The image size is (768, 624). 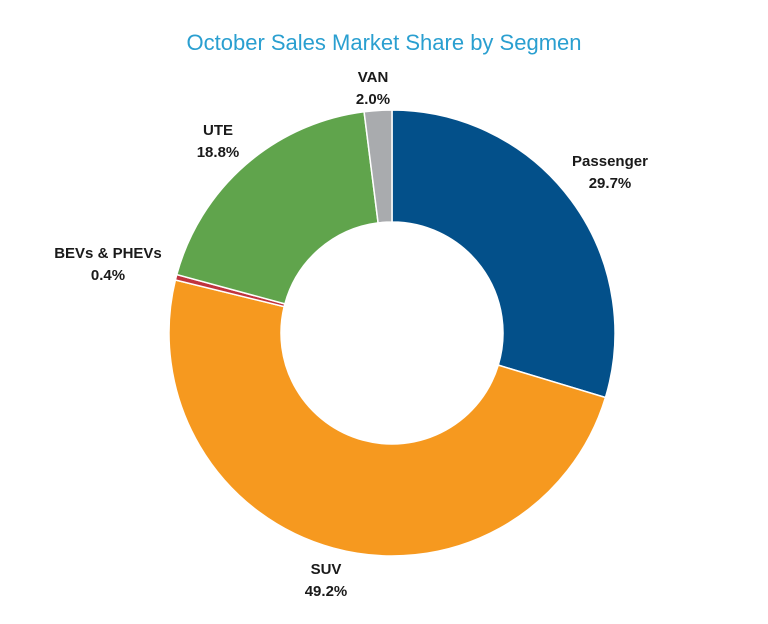 I want to click on slice-value-van: 2.0%, so click(x=373, y=99).